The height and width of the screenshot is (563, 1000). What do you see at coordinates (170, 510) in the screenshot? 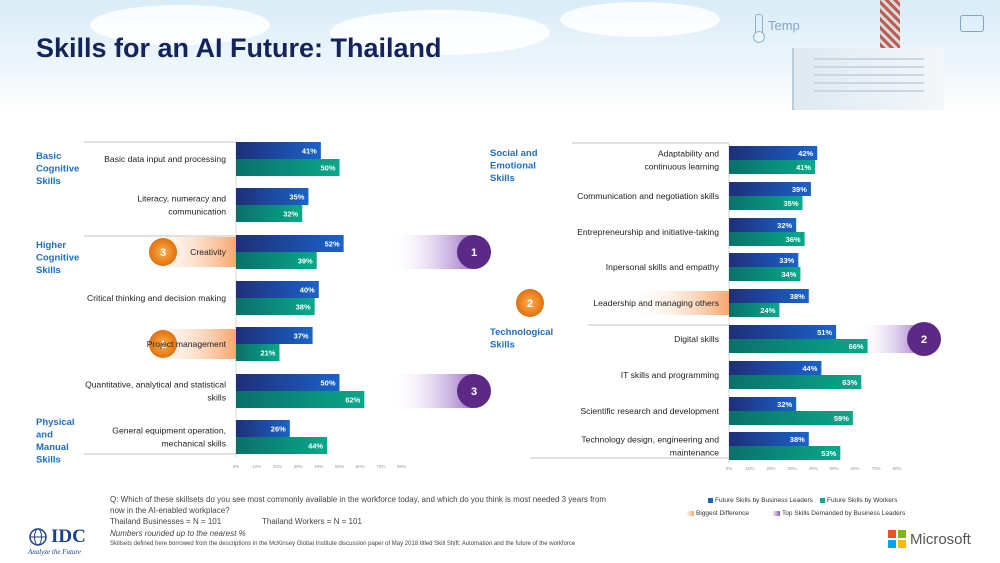
I see `question-line-2: now in the AI-enabled workplace?` at bounding box center [170, 510].